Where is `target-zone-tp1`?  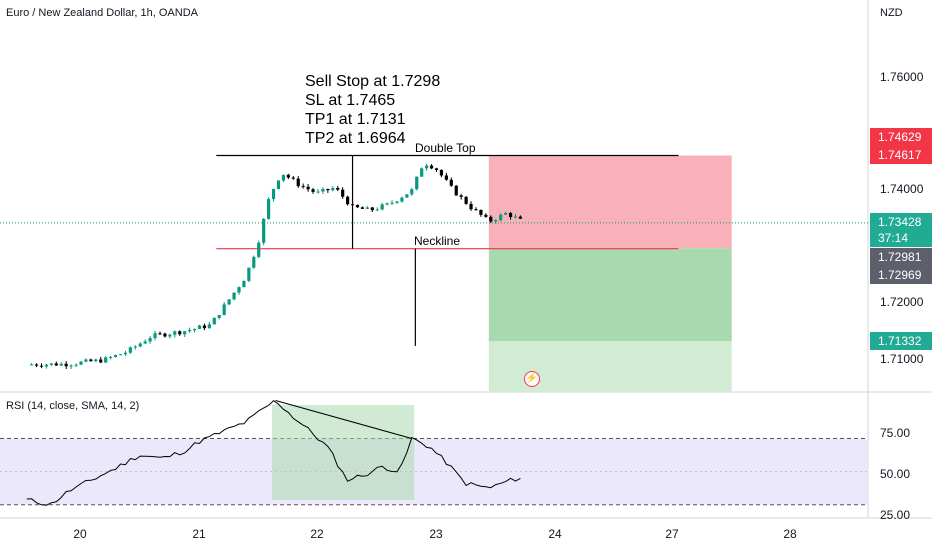 target-zone-tp1 is located at coordinates (610, 295).